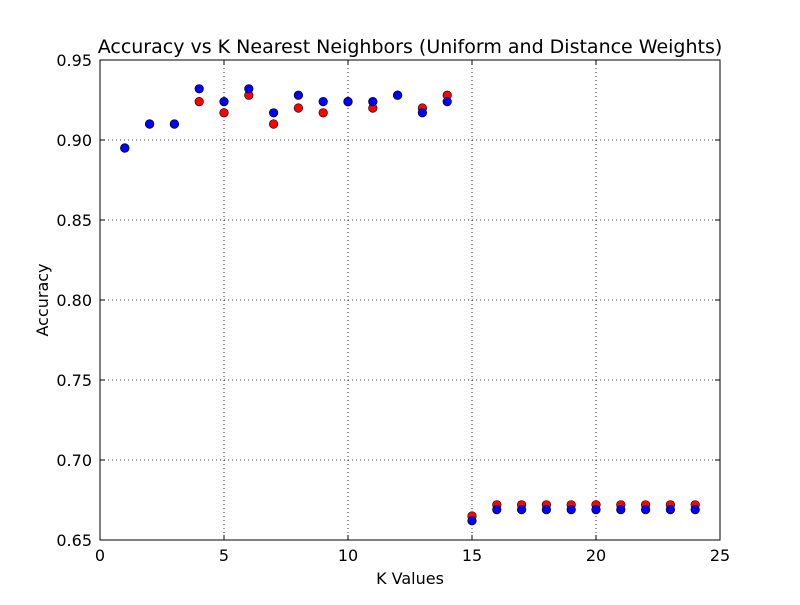 This screenshot has height=605, width=800. Describe the element at coordinates (74, 540) in the screenshot. I see `y-tick-label: 0.65` at that location.